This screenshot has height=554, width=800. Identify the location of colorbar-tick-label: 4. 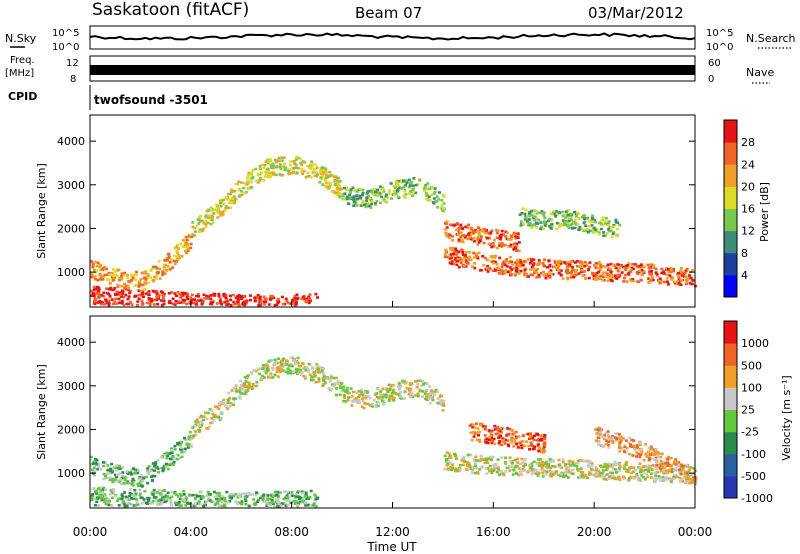
(744, 275).